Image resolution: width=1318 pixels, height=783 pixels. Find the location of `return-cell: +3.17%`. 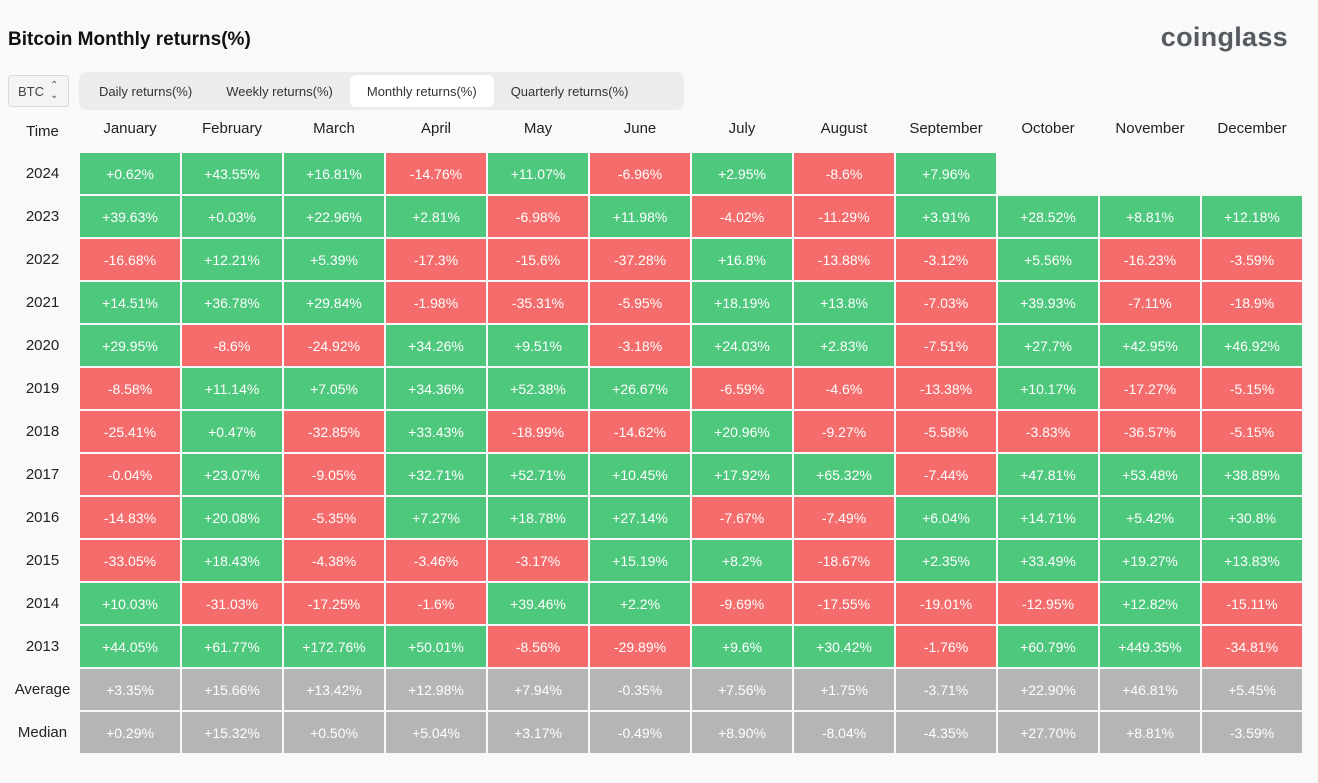

return-cell: +3.17% is located at coordinates (538, 732).